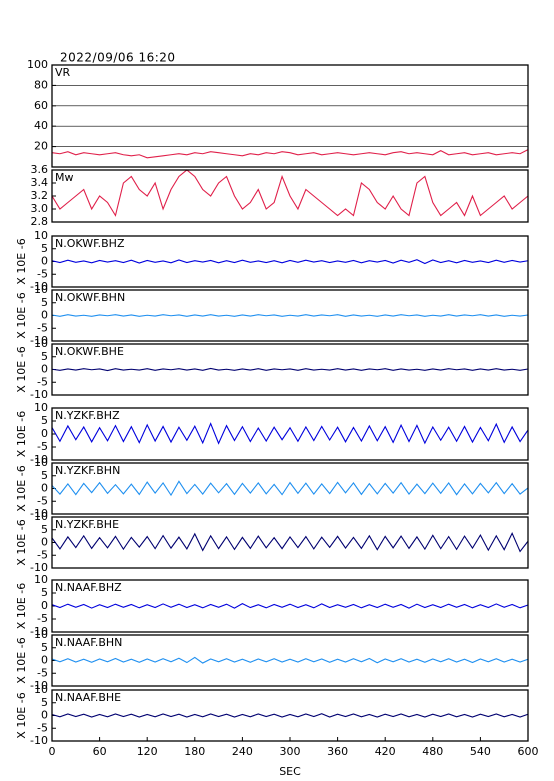 The height and width of the screenshot is (781, 554). Describe the element at coordinates (90, 297) in the screenshot. I see `series-label: N.OKWF.BHN` at that location.